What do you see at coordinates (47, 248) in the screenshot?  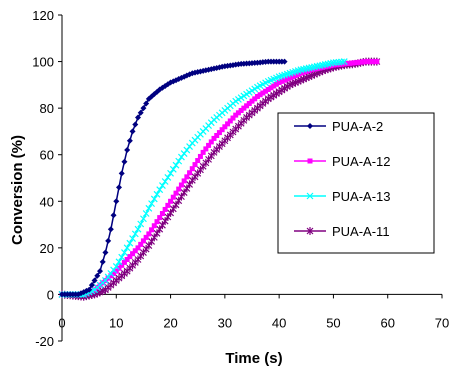 I see `y-tick-label: 20` at bounding box center [47, 248].